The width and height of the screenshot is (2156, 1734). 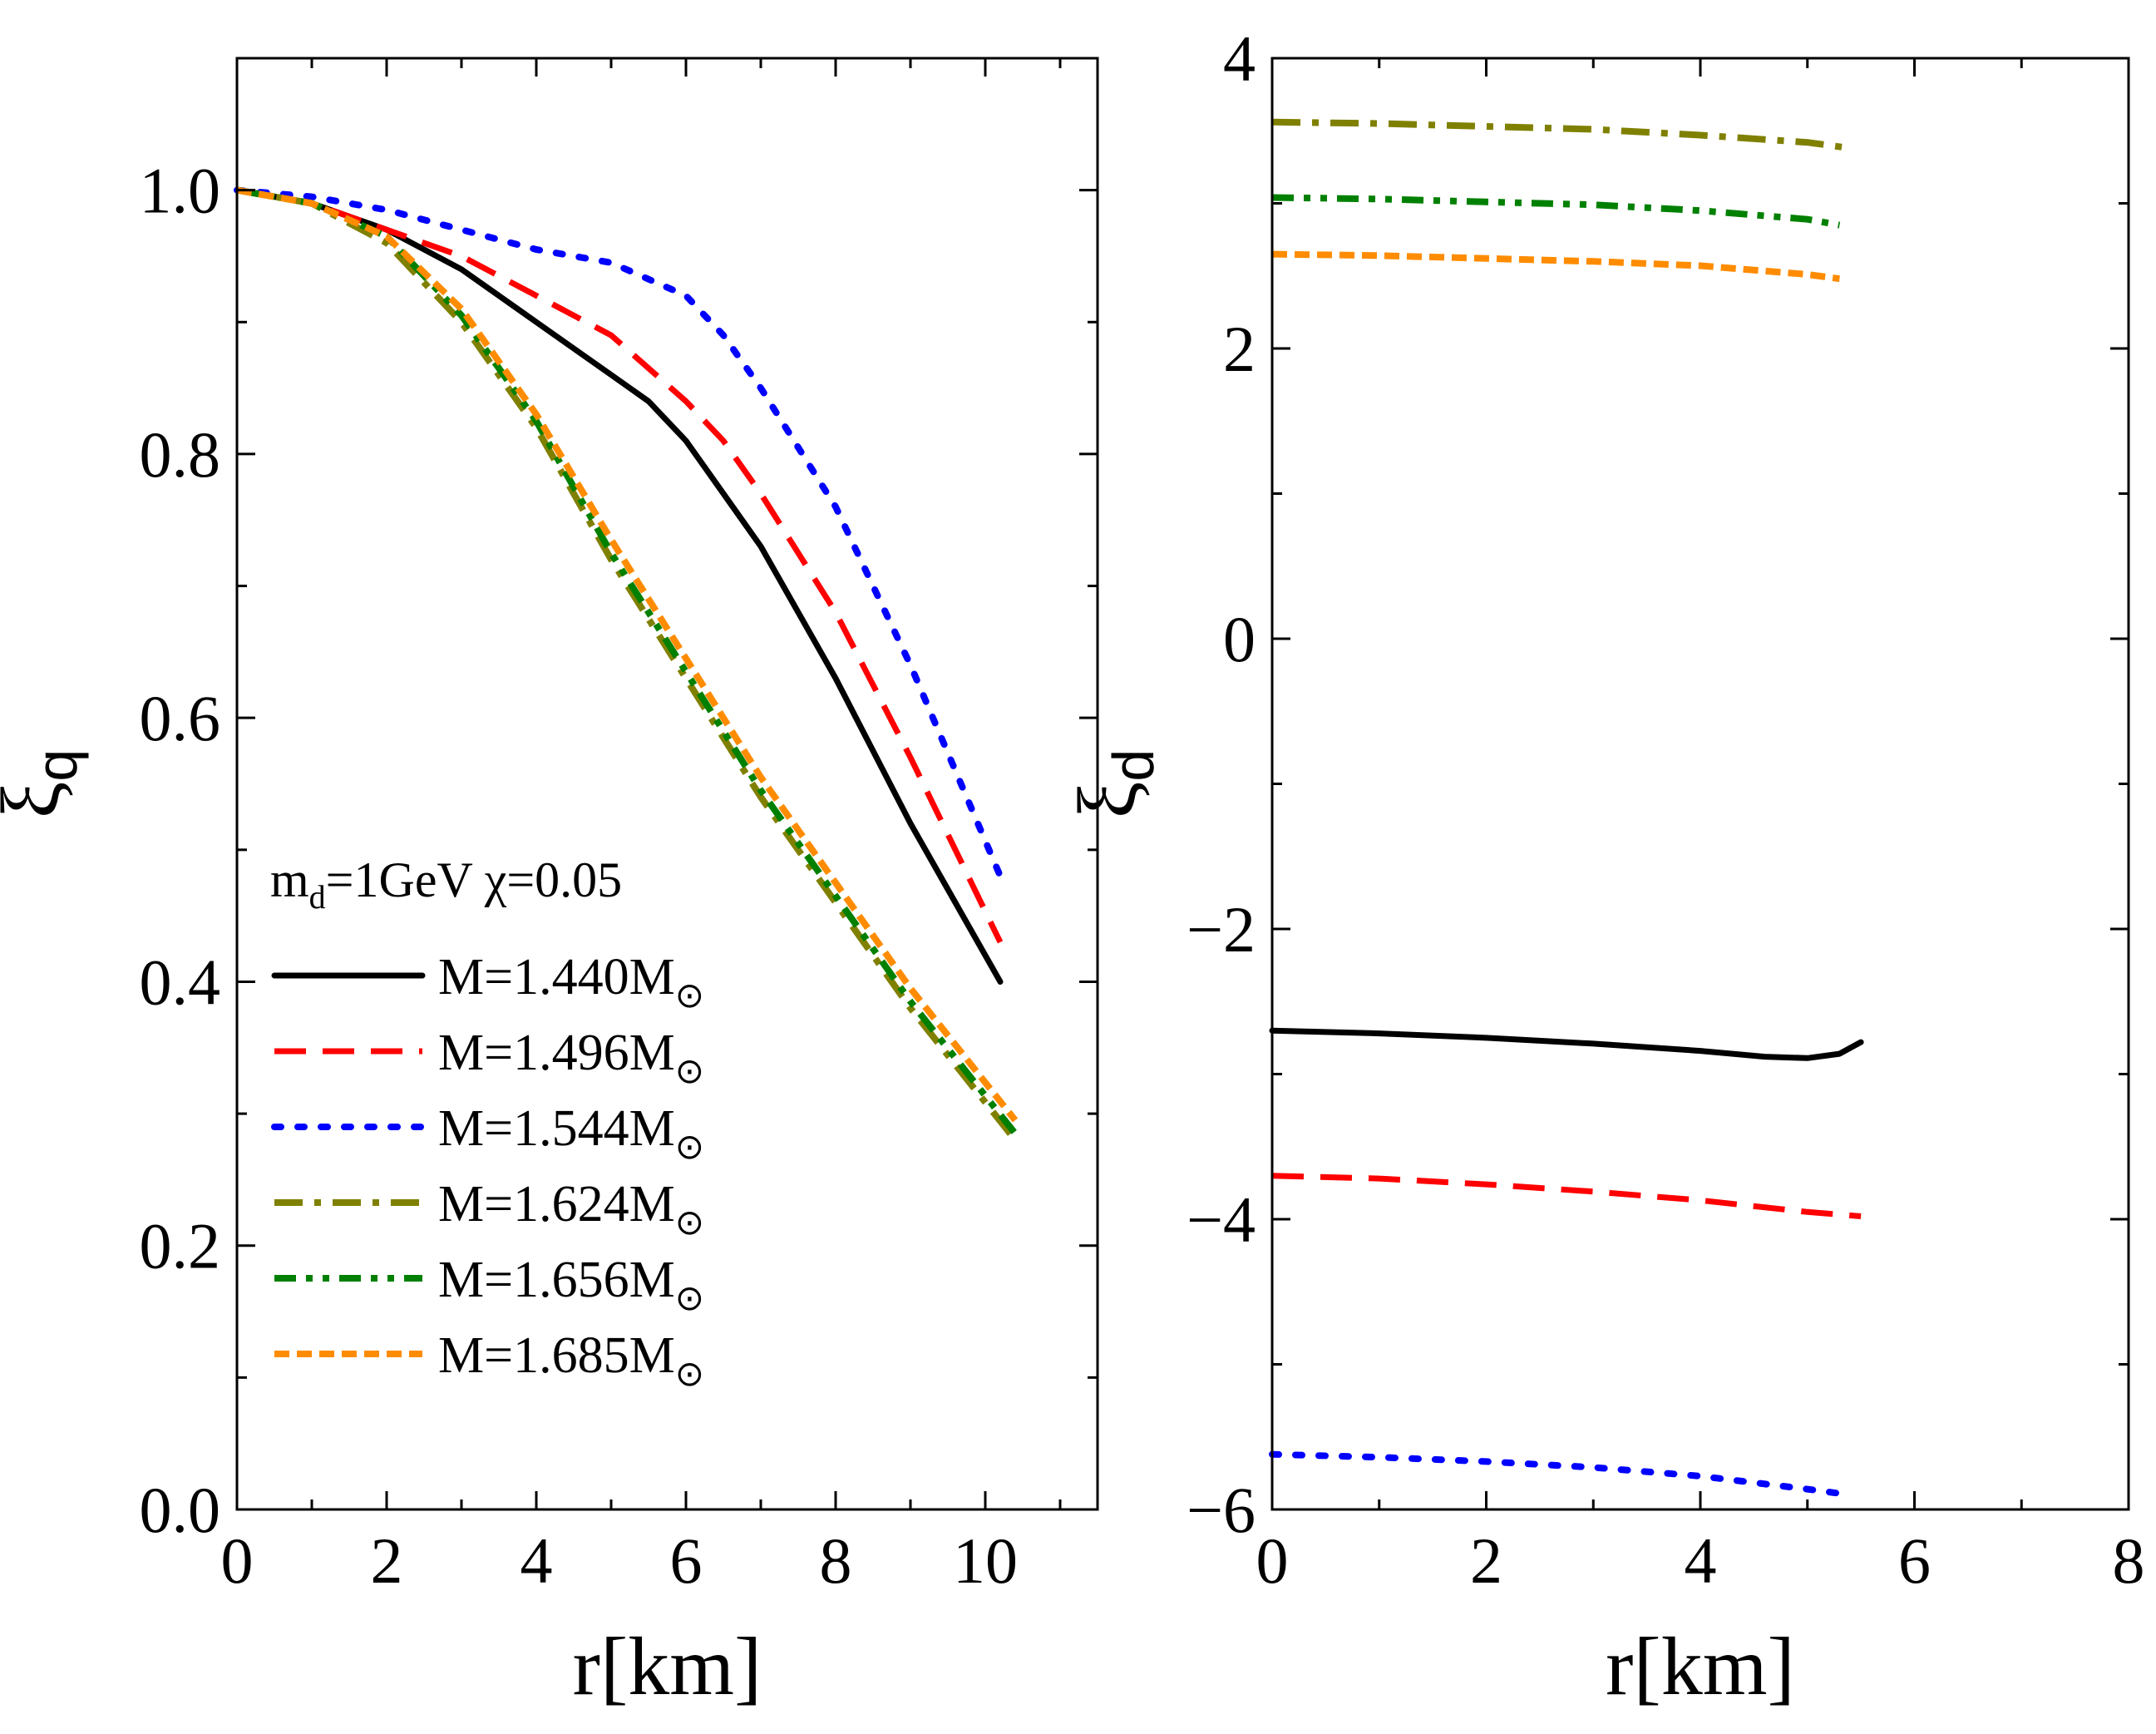 I want to click on legend-title-sub: d, so click(x=317, y=897).